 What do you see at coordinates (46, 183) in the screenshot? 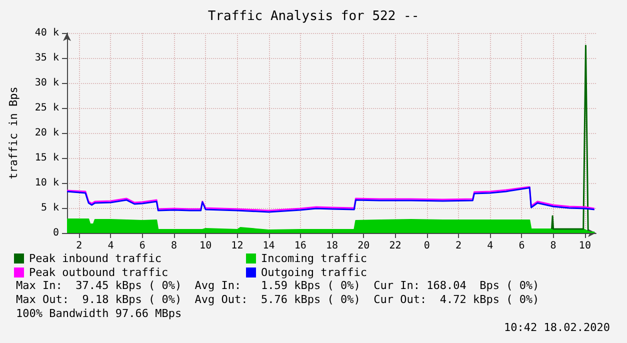
I see `y-tick-label: 10 k` at bounding box center [46, 183].